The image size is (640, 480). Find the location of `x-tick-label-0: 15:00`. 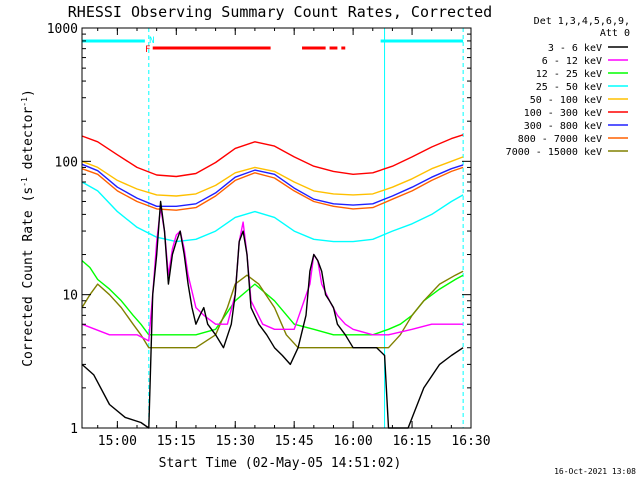

x-tick-label-0: 15:00 is located at coordinates (117, 441).